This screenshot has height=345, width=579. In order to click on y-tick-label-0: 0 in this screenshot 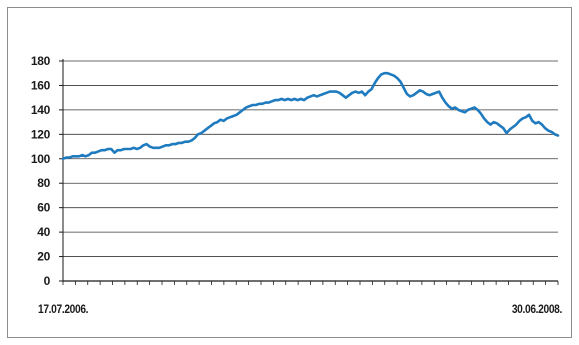, I will do `click(47, 281)`.